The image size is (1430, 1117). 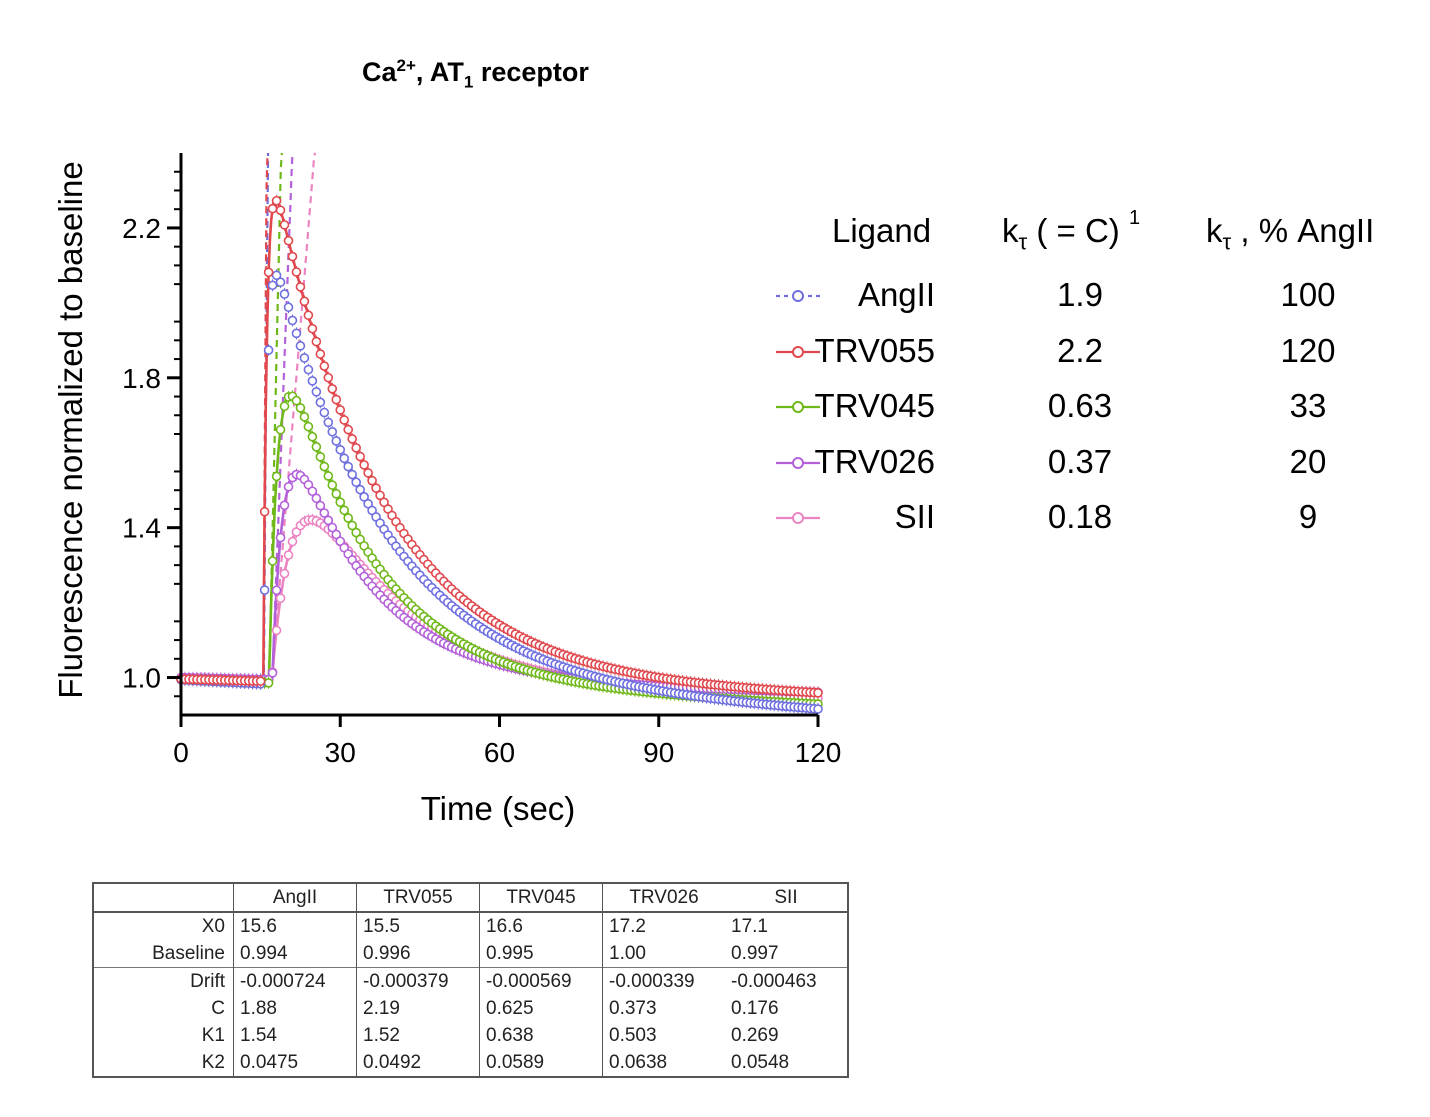 I want to click on param-value: 0.0638, so click(x=638, y=1062).